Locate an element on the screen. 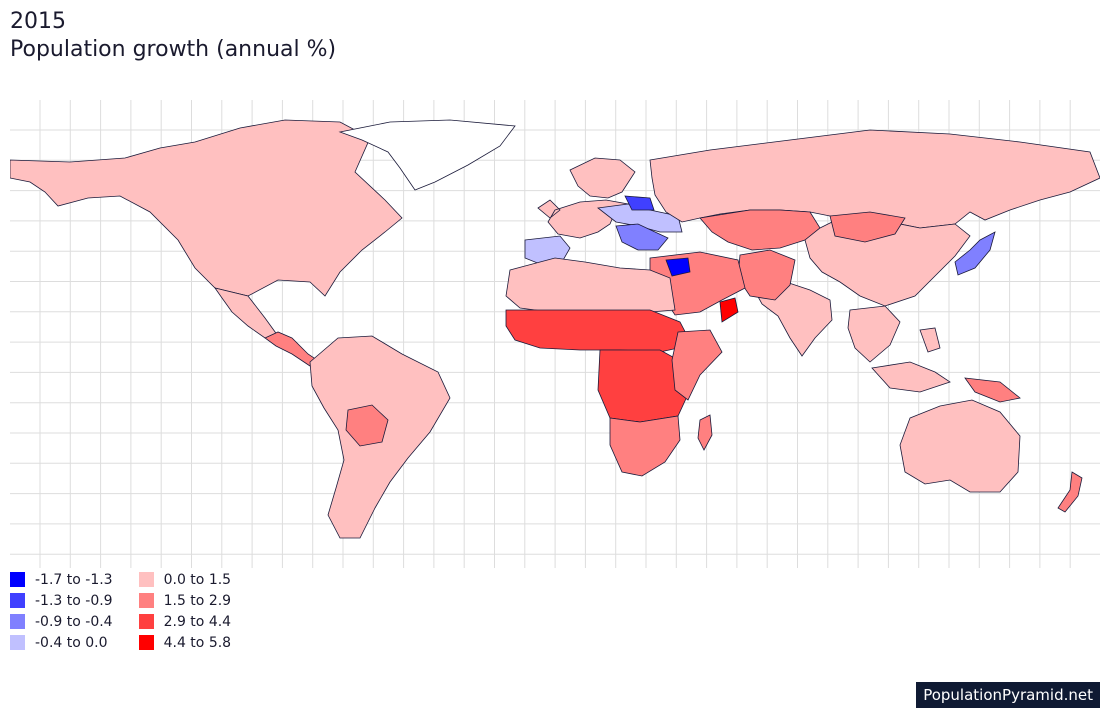 This screenshot has height=717, width=1110. legend-item: 2.9 to 4.4 is located at coordinates (185, 621).